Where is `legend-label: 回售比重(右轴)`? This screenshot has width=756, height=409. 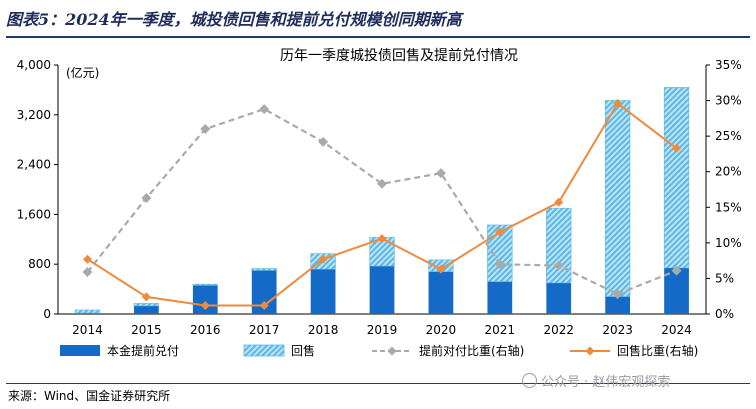
legend-label: 回售比重(右轴) is located at coordinates (657, 350).